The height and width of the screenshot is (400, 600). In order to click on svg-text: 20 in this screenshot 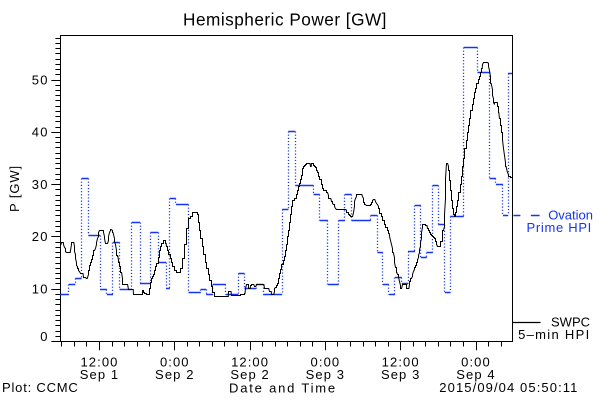, I will do `click(40, 236)`.